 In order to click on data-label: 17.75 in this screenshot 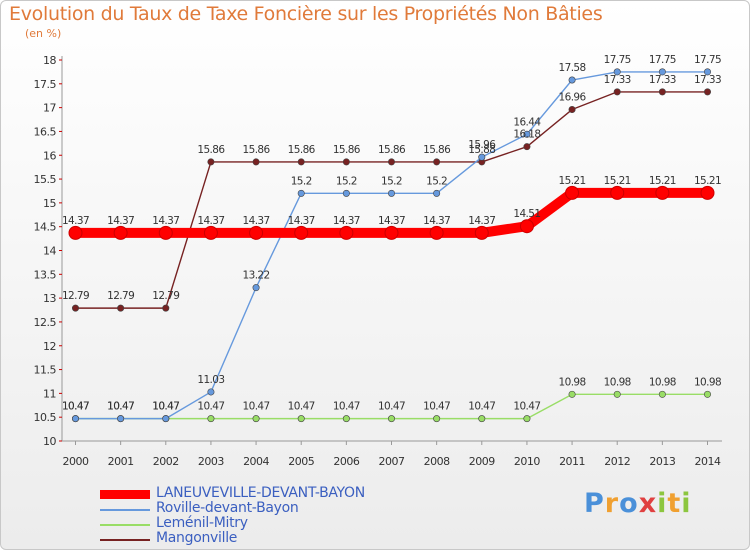, I will do `click(617, 60)`.